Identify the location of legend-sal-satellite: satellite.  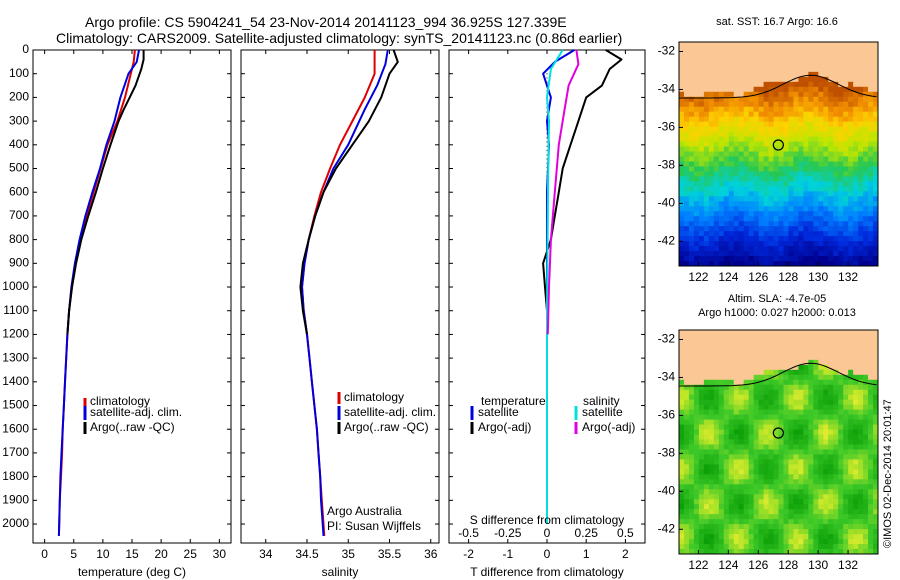
(602, 412).